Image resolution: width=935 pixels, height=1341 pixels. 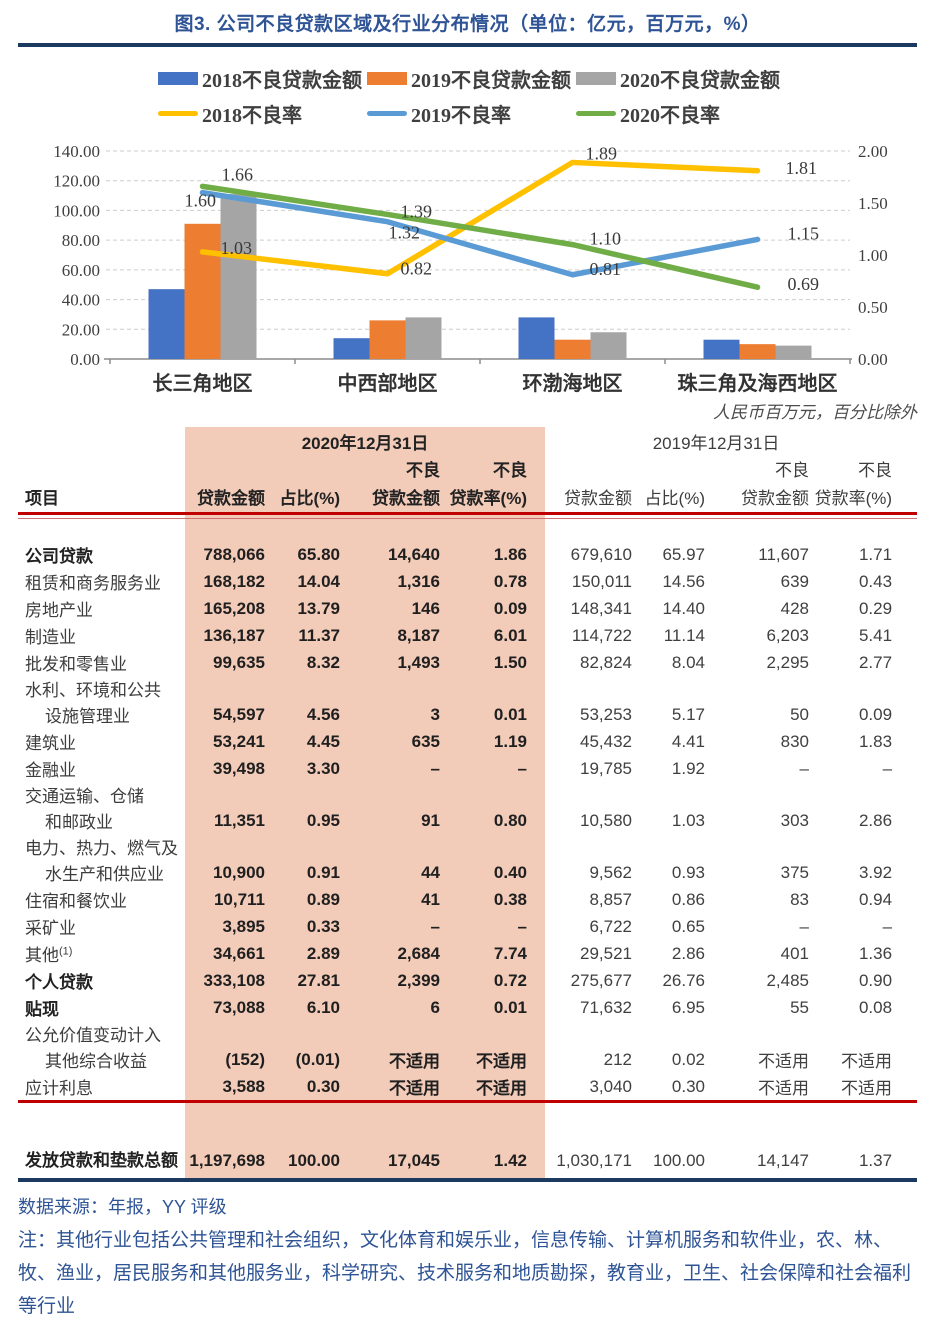 I want to click on point-label: 0.82, so click(x=417, y=269).